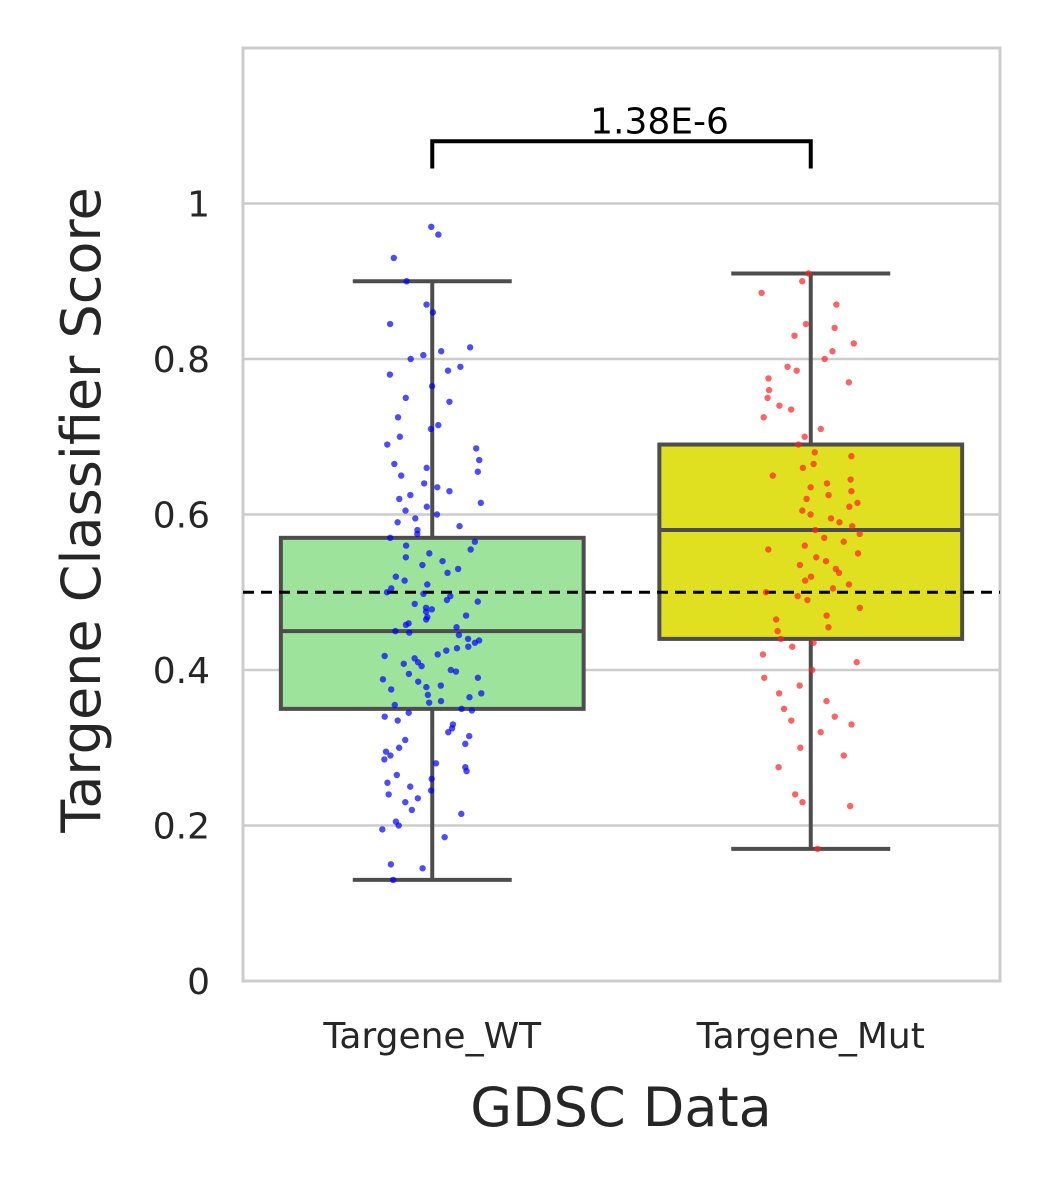  I want to click on y-tick-label: 0, so click(198, 982).